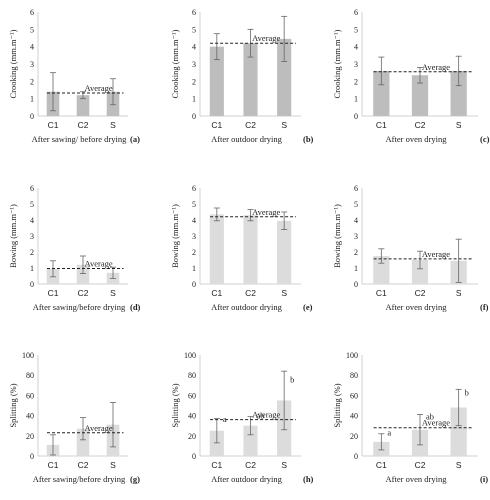 The image size is (490, 500). Describe the element at coordinates (247, 139) in the screenshot. I see `x-axis-label: After outdoor drying` at that location.